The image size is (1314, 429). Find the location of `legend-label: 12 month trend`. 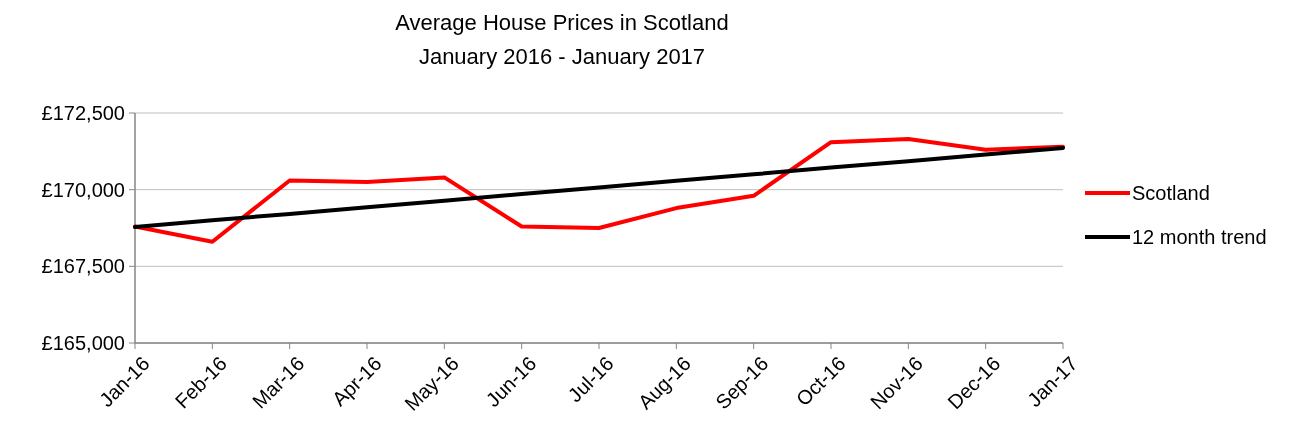

legend-label: 12 month trend is located at coordinates (1199, 237).